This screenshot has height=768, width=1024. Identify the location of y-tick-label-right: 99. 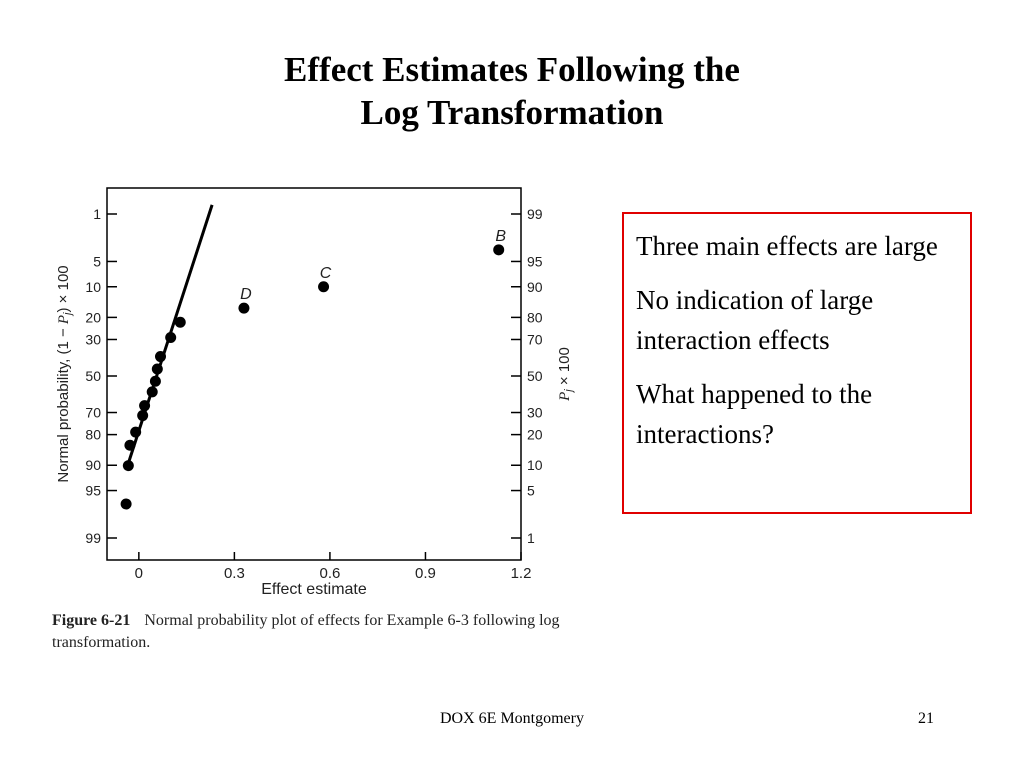
(535, 214).